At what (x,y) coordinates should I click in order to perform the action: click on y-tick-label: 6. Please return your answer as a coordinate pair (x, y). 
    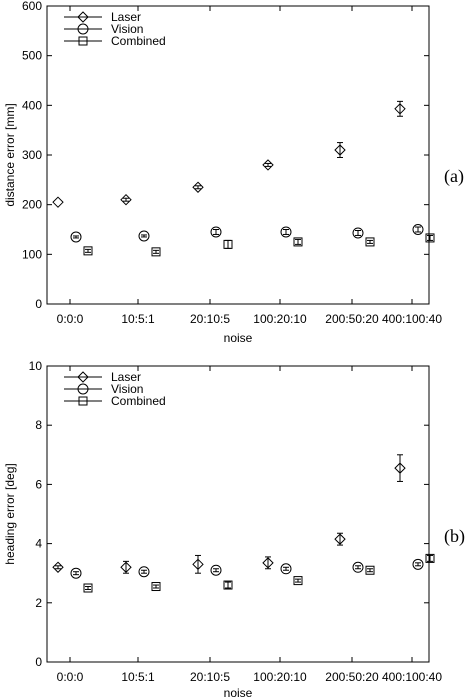
    Looking at the image, I should click on (38, 484).